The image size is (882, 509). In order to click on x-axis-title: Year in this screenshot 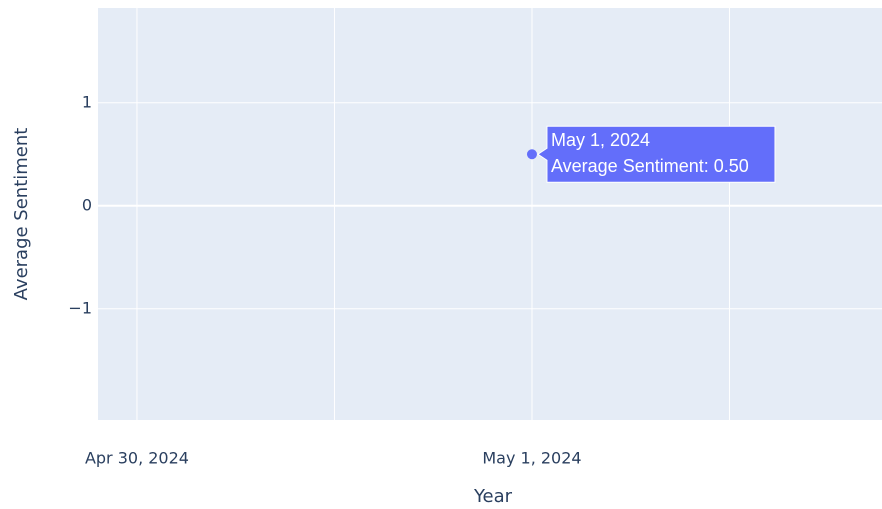, I will do `click(493, 496)`.